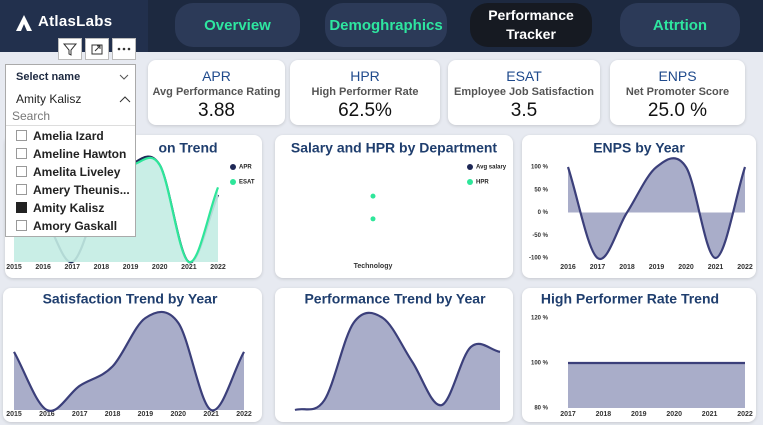 The width and height of the screenshot is (763, 425). I want to click on kpi-value: 25.0 %, so click(677, 110).